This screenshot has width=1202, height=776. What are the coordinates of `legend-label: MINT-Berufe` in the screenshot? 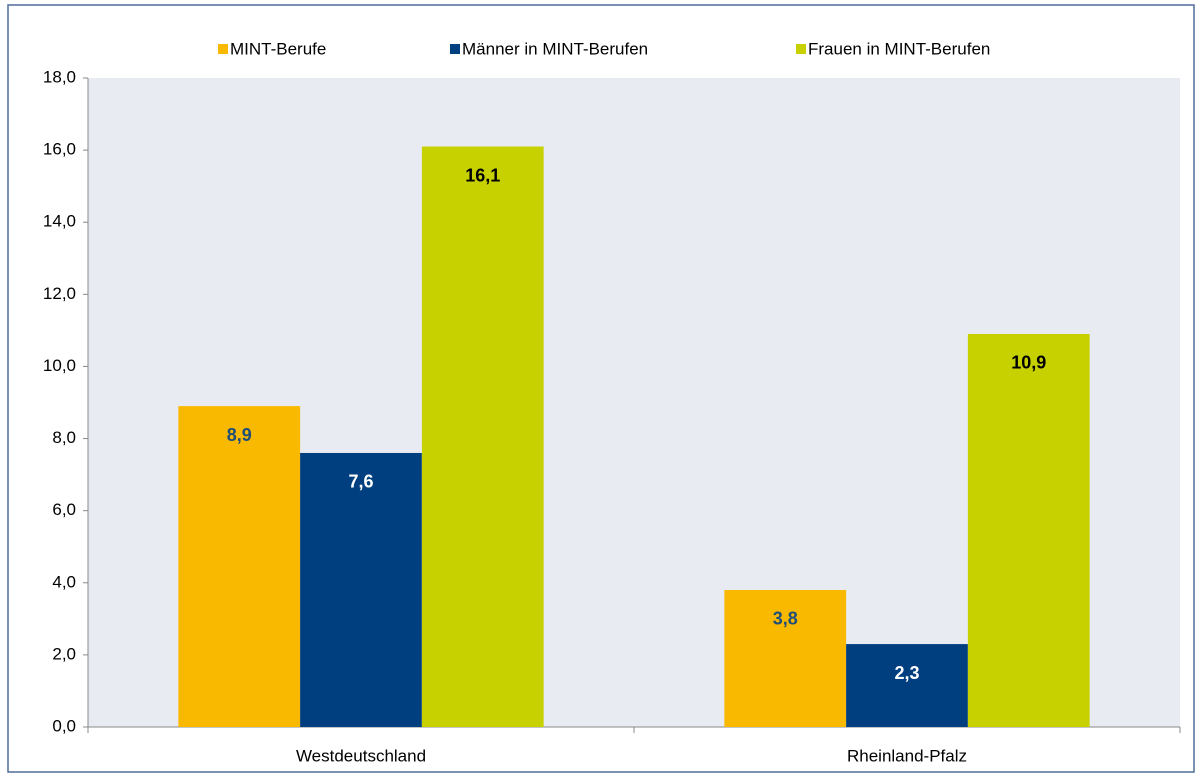 It's located at (278, 48).